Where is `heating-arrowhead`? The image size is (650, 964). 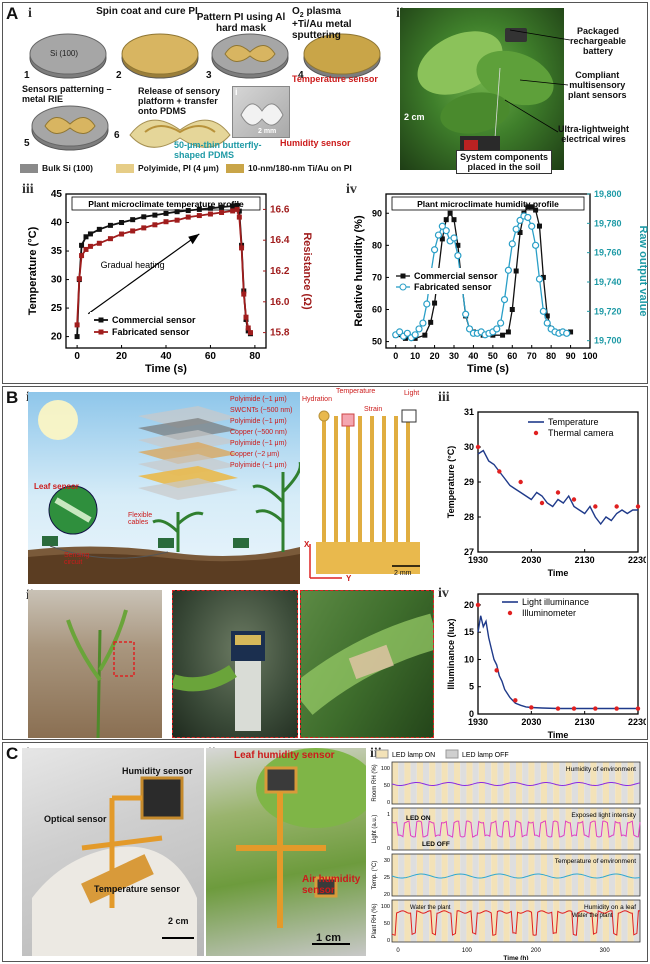 heating-arrowhead is located at coordinates (194, 239).